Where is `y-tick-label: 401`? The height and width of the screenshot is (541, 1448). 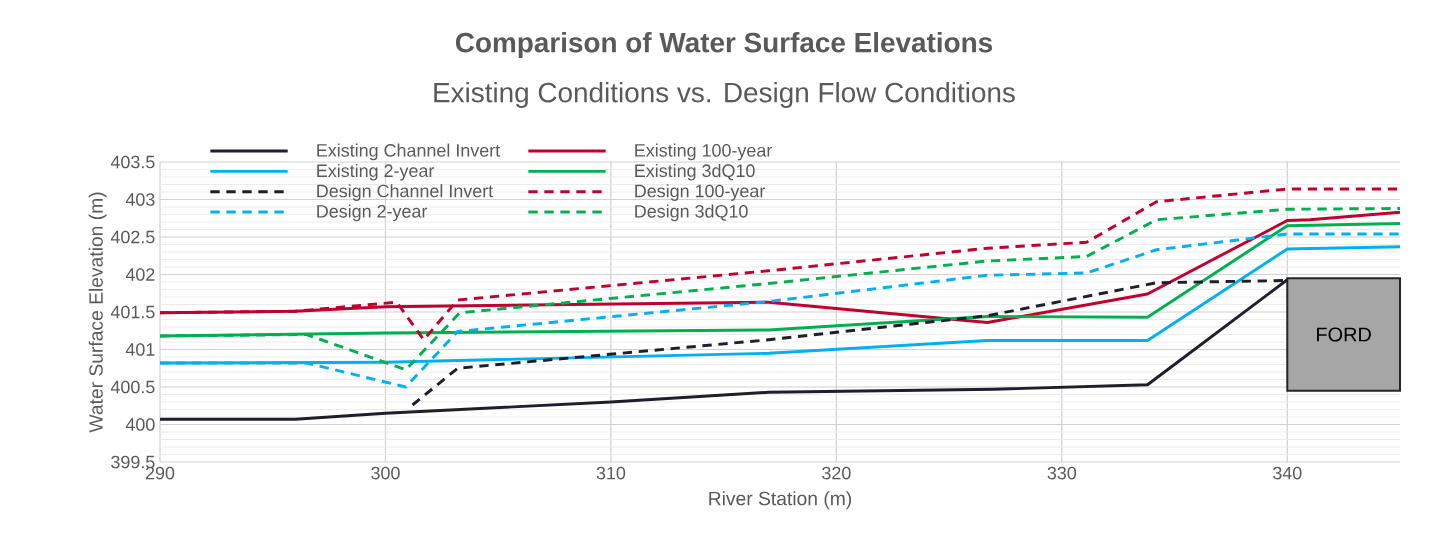
y-tick-label: 401 is located at coordinates (140, 349).